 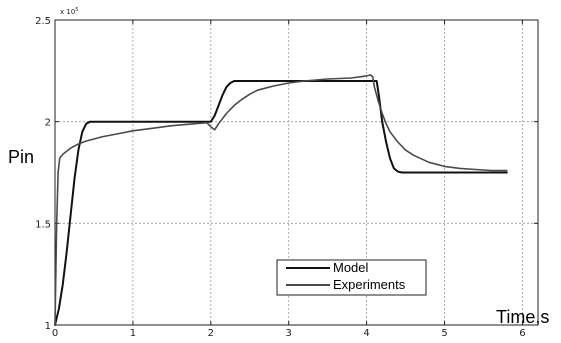 What do you see at coordinates (369, 284) in the screenshot?
I see `legend-label-experiments: Experiments` at bounding box center [369, 284].